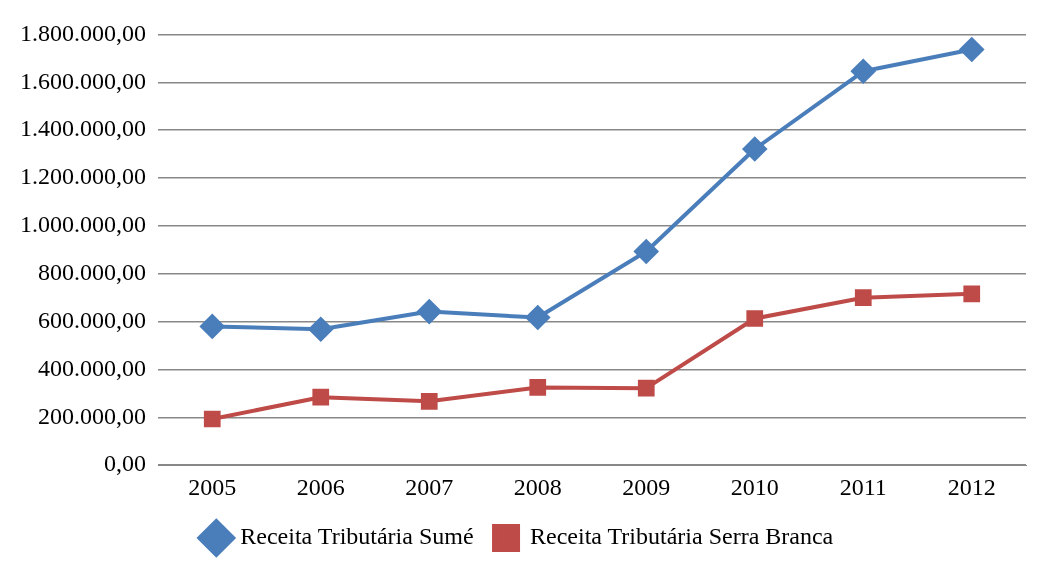 This screenshot has width=1048, height=568. Describe the element at coordinates (92, 272) in the screenshot. I see `y-tick-label: 800.000,00` at that location.